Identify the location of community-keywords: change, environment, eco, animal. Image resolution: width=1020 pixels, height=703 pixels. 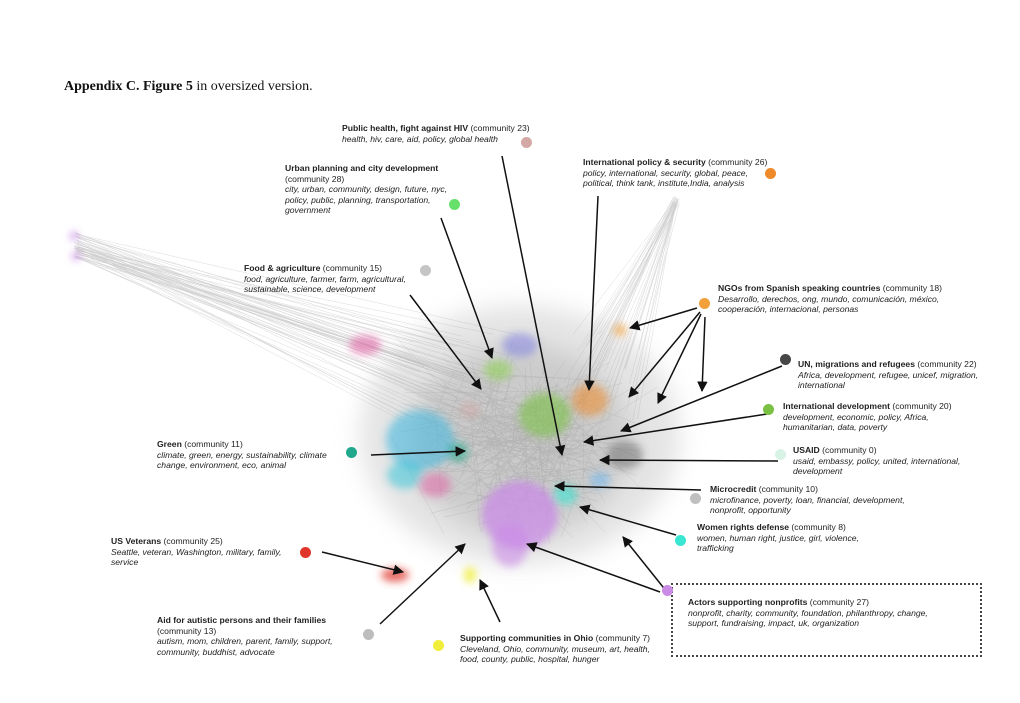
(221, 465).